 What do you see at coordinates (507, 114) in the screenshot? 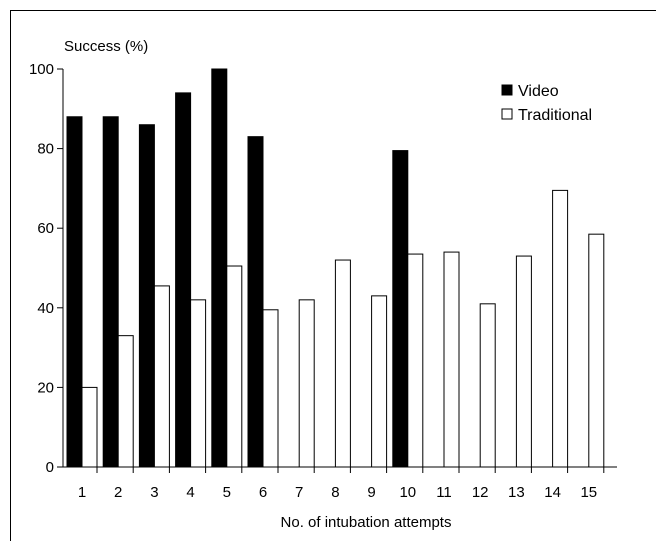
I see `legend-swatch-traditional` at bounding box center [507, 114].